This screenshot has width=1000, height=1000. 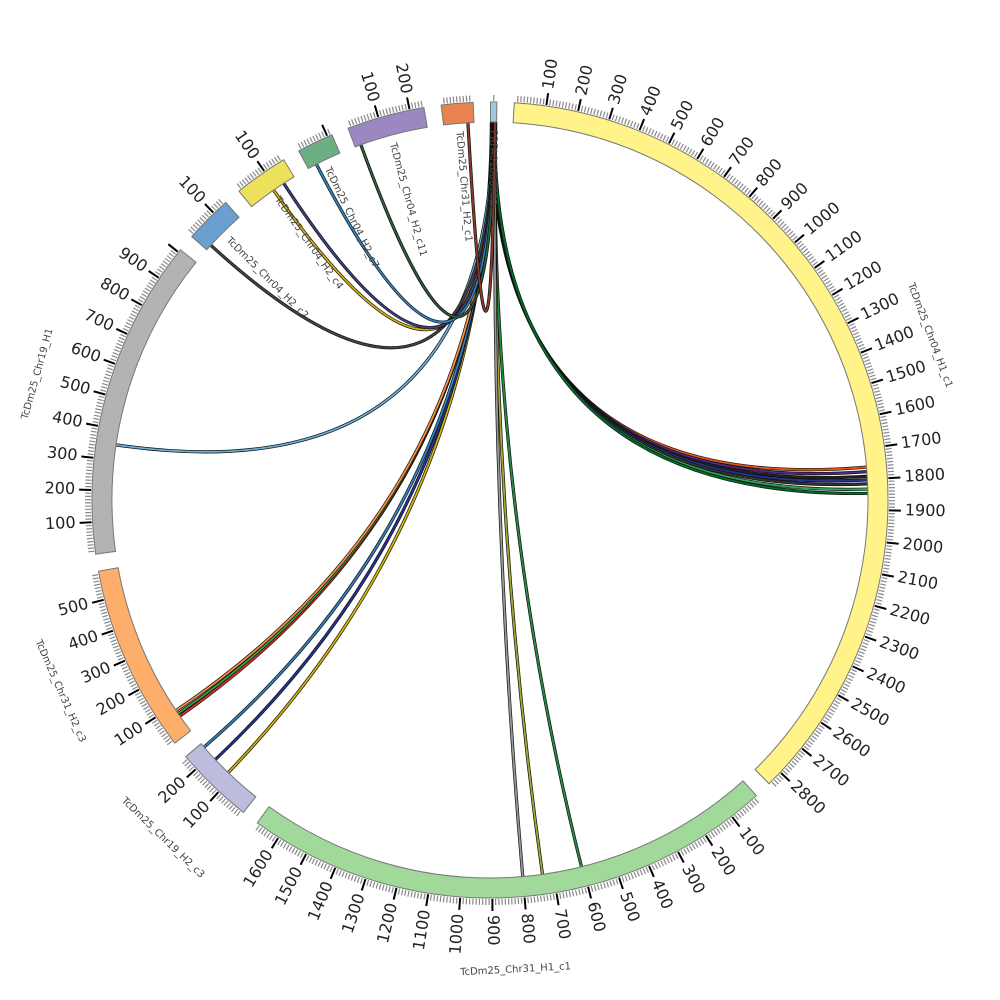 I want to click on segment-tcdm25-chr04-h2-c7, so click(x=319, y=152).